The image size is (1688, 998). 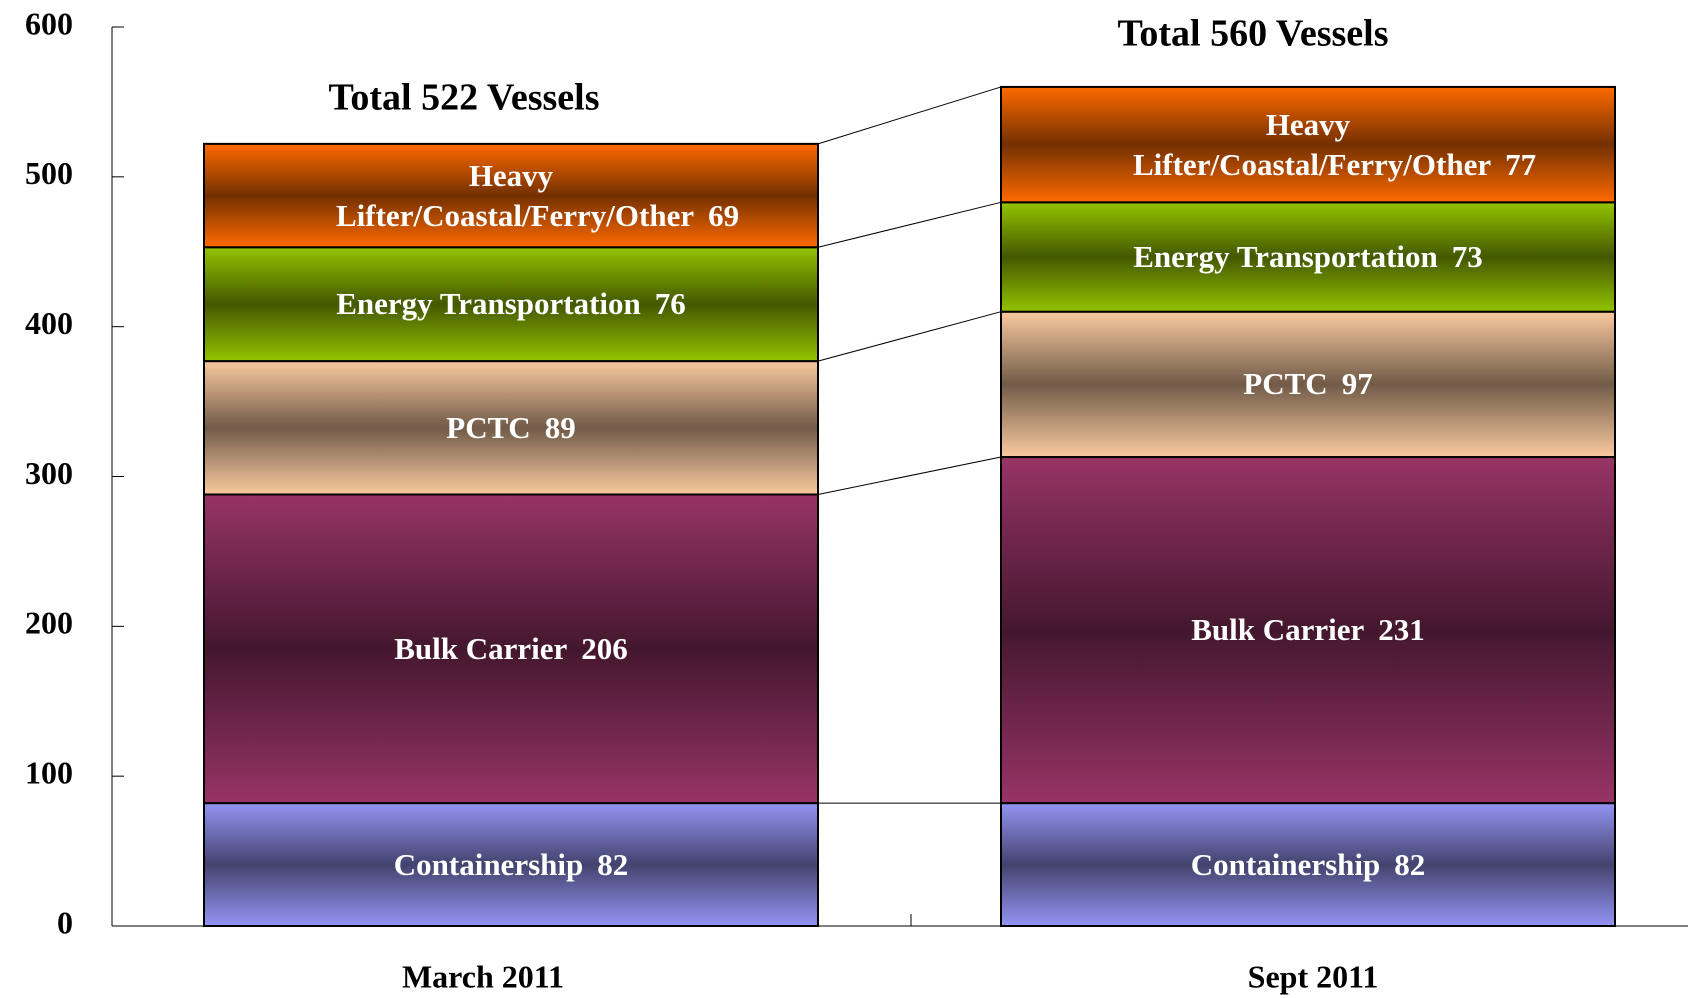 I want to click on segment-label: Bulk Carrier 206, so click(x=511, y=649).